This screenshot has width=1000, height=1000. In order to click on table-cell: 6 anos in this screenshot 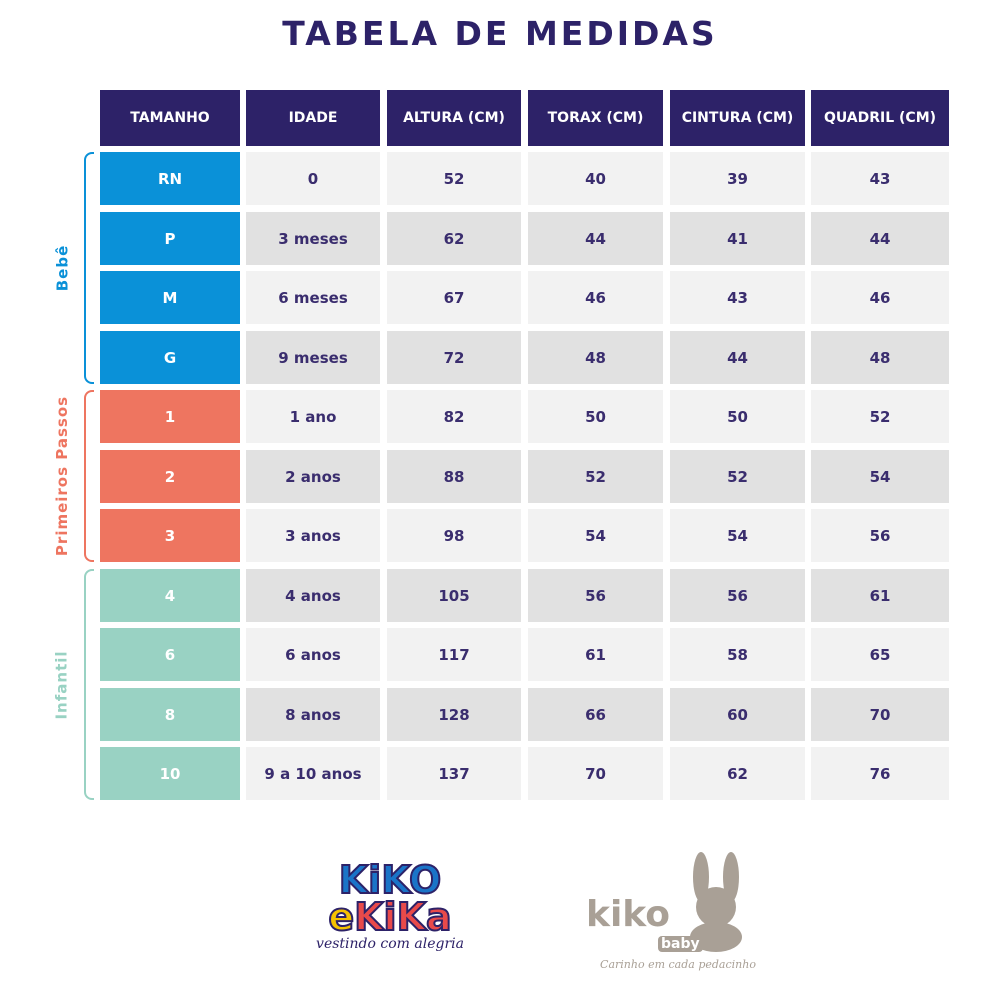, I will do `click(313, 654)`.